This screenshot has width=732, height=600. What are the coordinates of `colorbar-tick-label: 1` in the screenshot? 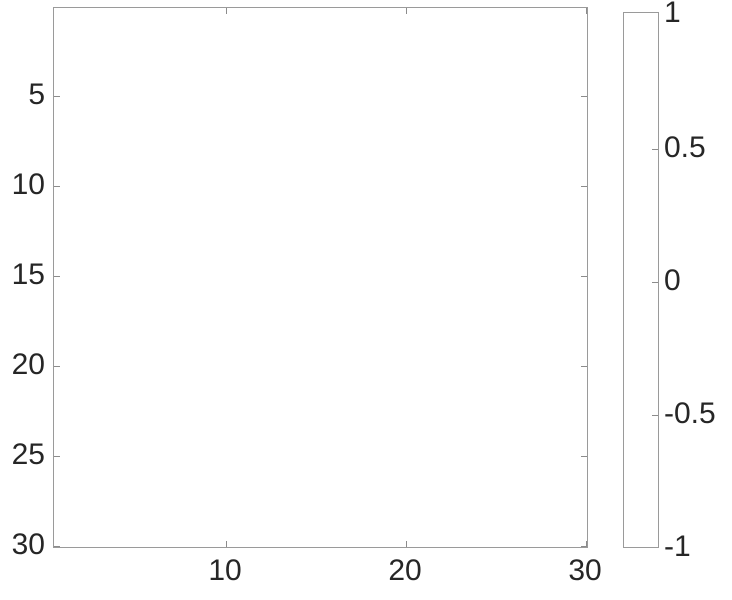 It's located at (672, 14).